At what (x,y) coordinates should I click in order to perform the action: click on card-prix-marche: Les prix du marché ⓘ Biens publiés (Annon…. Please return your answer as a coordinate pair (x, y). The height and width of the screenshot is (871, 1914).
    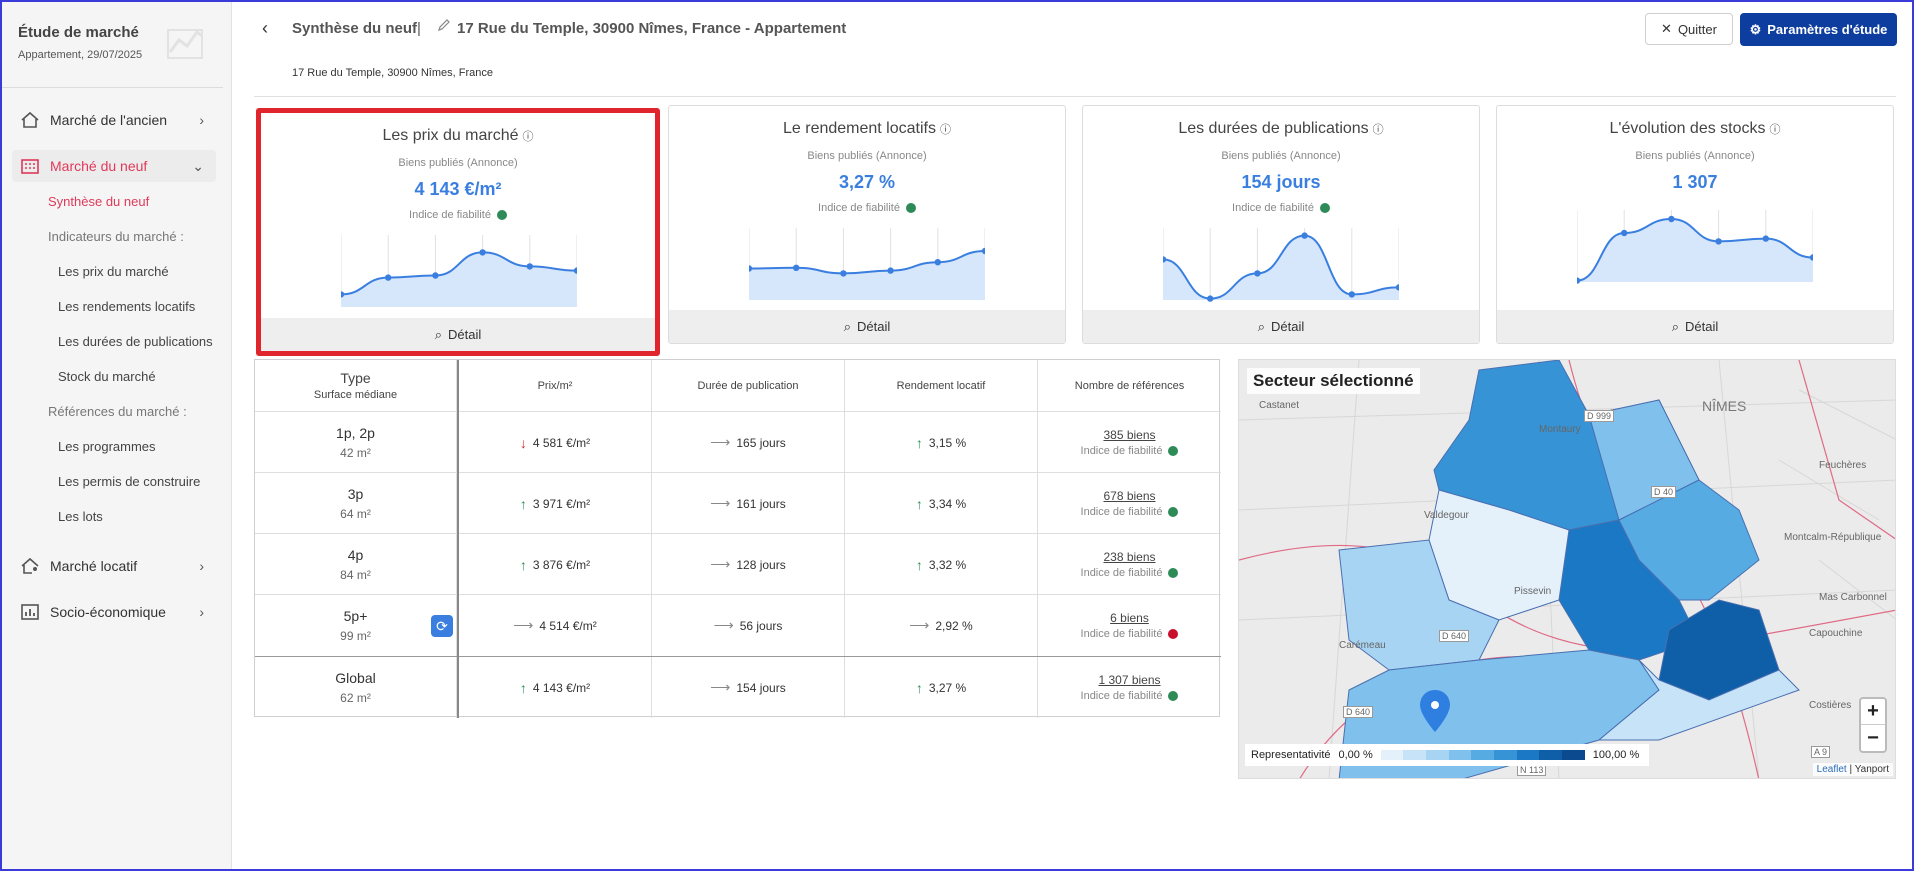
    Looking at the image, I should click on (458, 232).